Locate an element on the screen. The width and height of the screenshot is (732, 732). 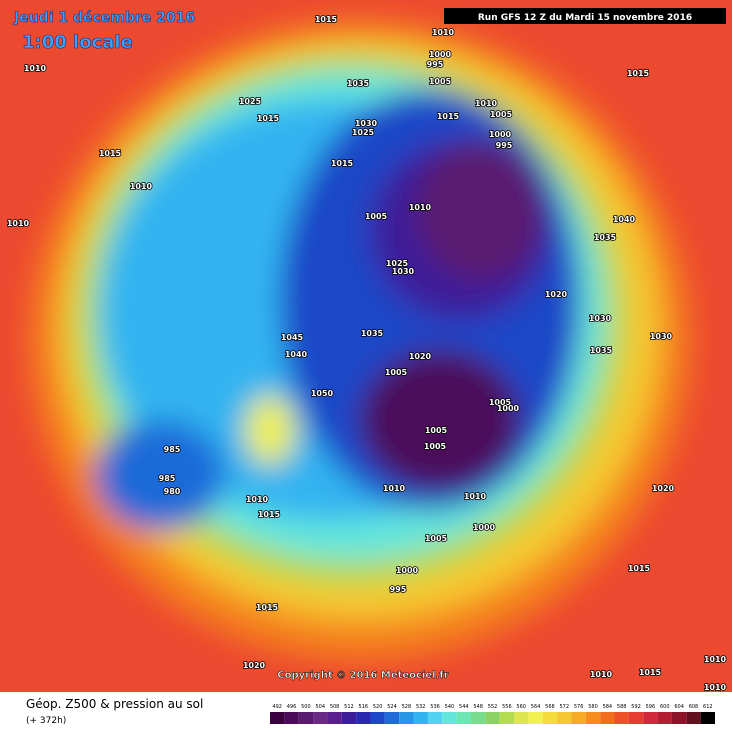
colorbar-label: 604 is located at coordinates (679, 707).